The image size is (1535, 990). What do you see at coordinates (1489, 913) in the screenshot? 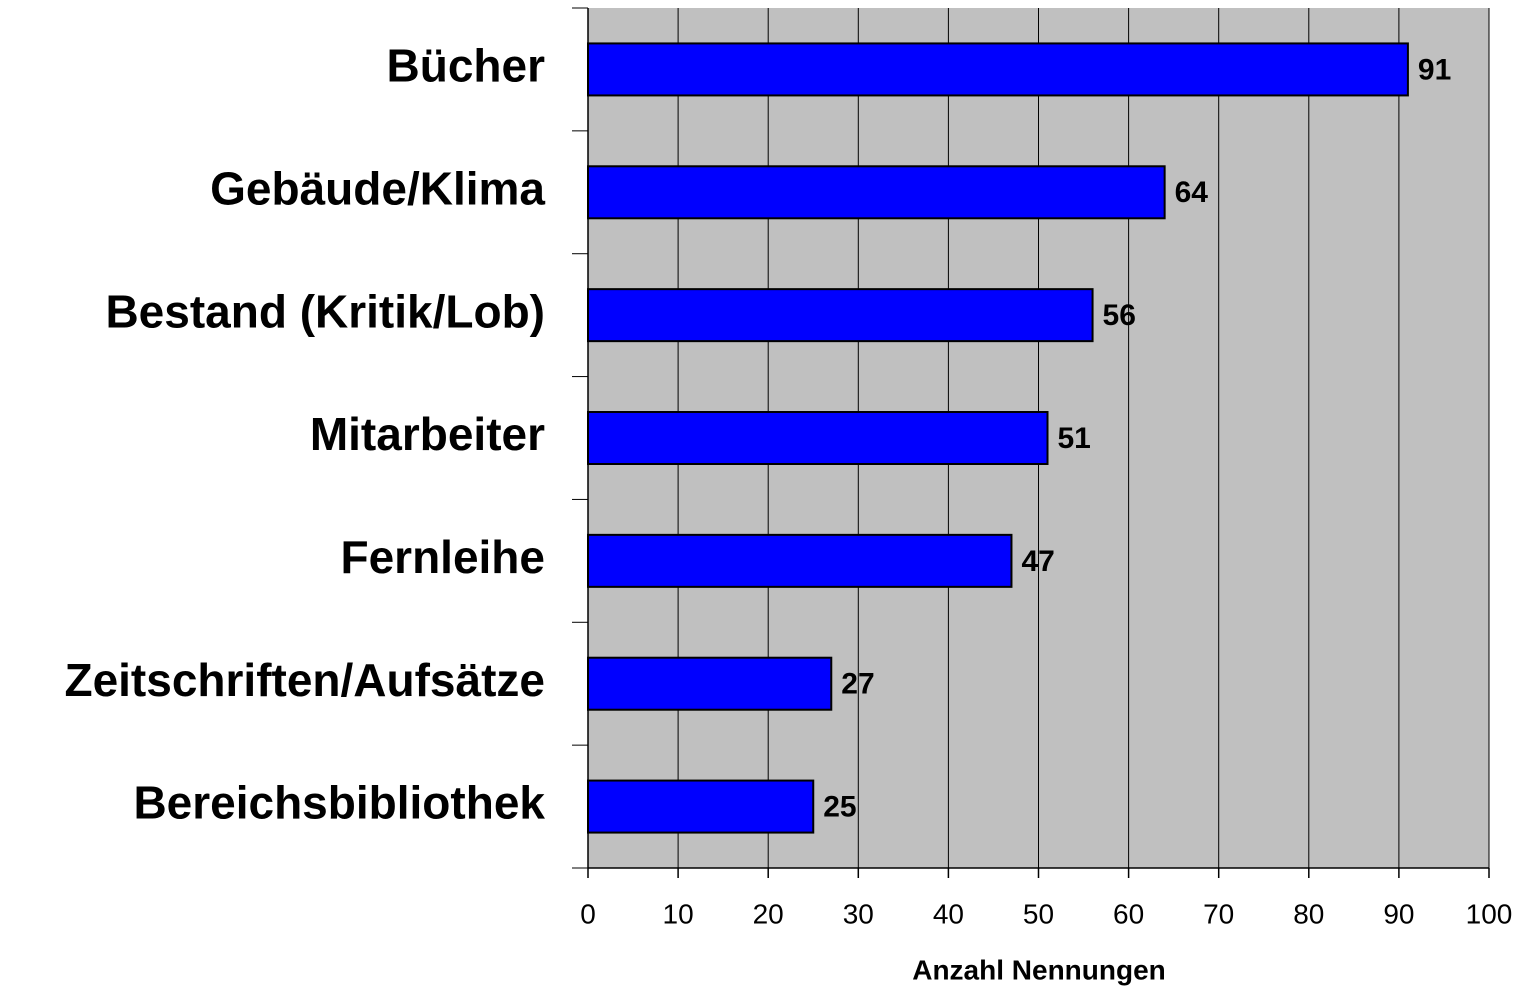
I see `x-tick-label: 100` at bounding box center [1489, 913].